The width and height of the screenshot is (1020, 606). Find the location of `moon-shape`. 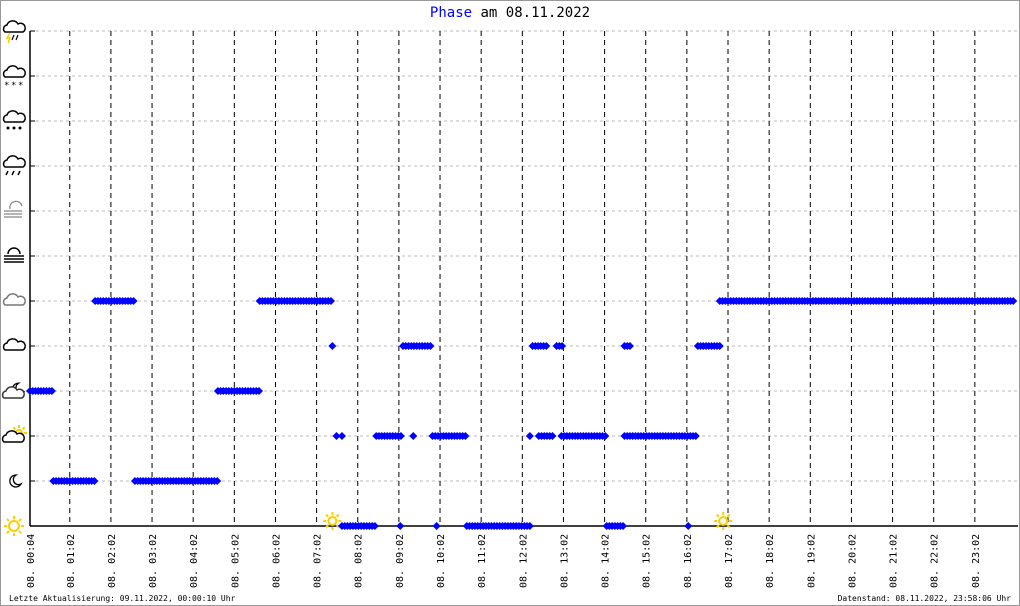

moon-shape is located at coordinates (16, 481).